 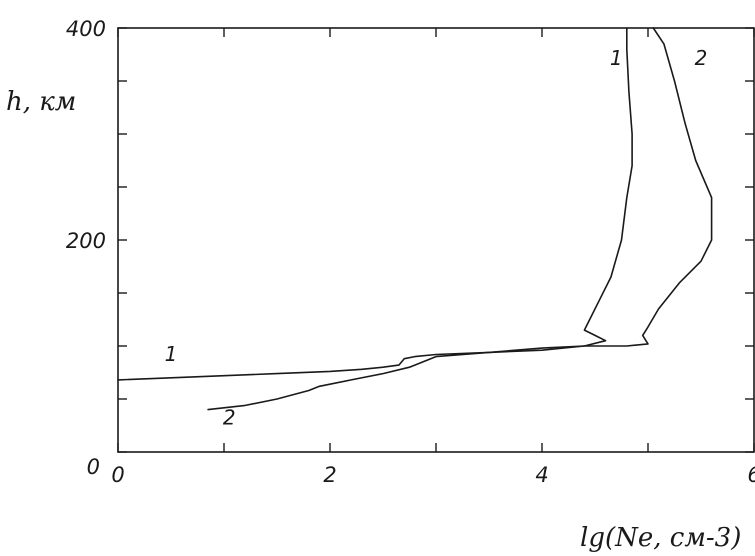 I want to click on x-tick-label: 6, so click(x=751, y=475).